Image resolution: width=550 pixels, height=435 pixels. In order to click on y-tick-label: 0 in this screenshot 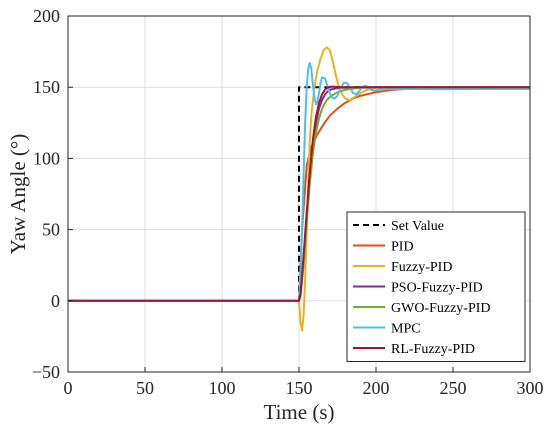, I will do `click(55, 301)`.